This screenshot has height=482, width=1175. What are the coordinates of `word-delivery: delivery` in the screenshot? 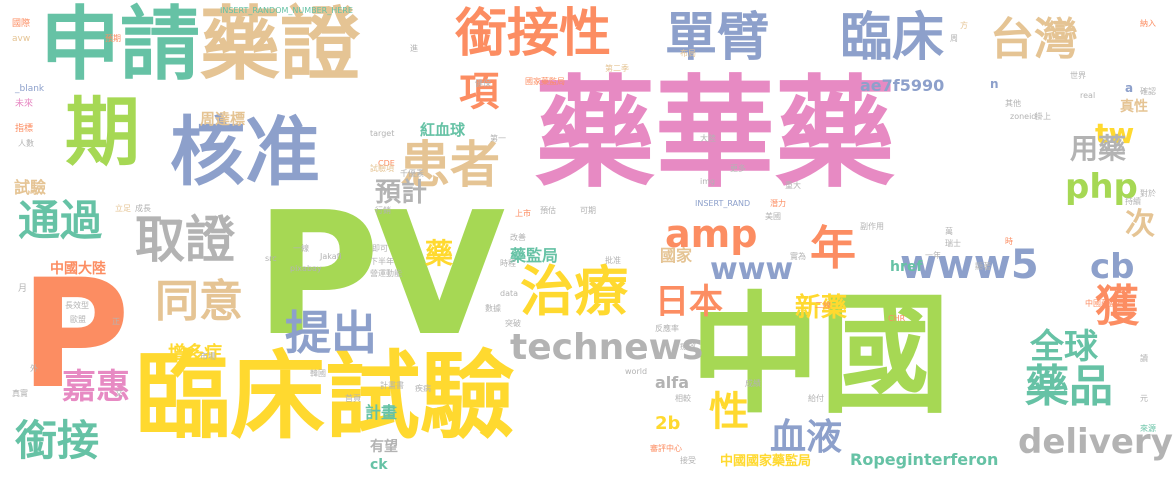 It's located at (1095, 442).